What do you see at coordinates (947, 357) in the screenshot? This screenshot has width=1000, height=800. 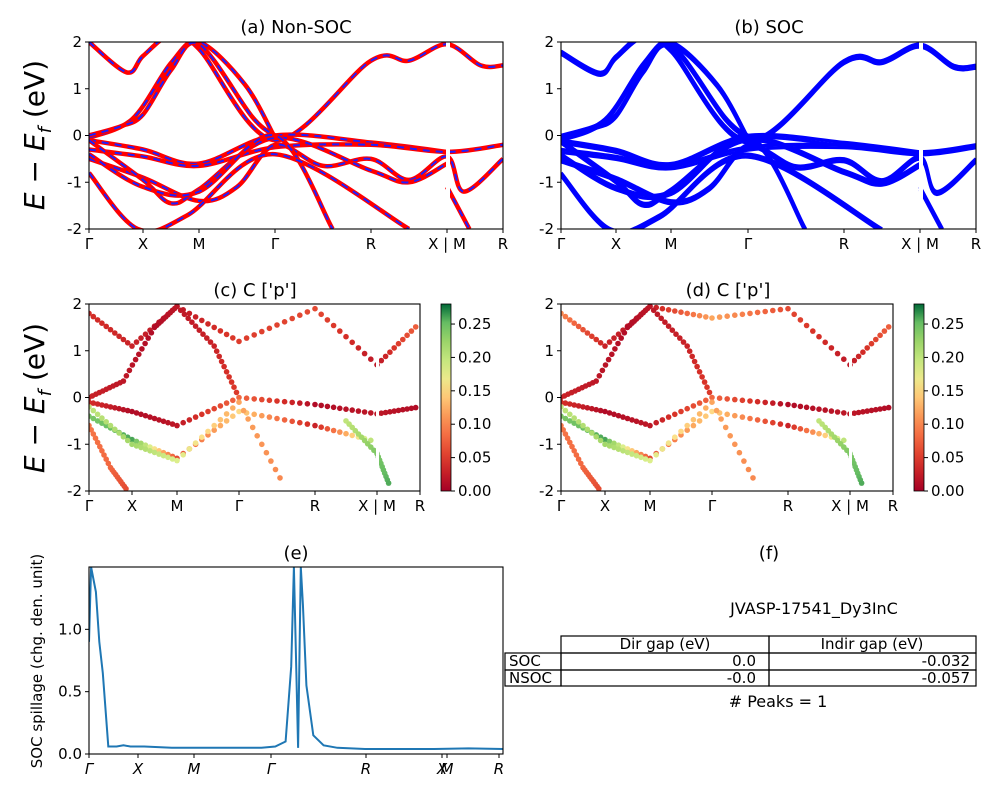 I see `colorbar-tick-label: 0.20` at bounding box center [947, 357].